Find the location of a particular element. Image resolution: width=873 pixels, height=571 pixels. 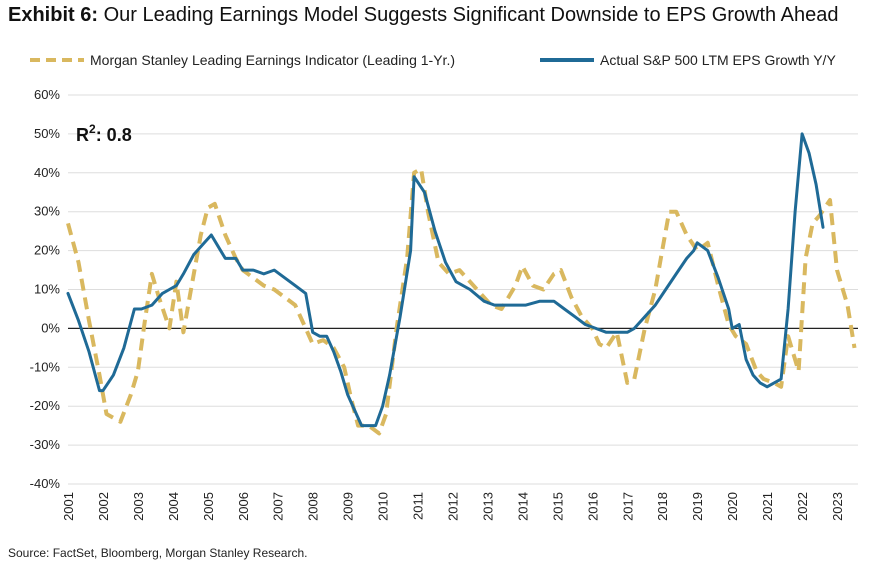

y-tick-label: 10% is located at coordinates (47, 289).